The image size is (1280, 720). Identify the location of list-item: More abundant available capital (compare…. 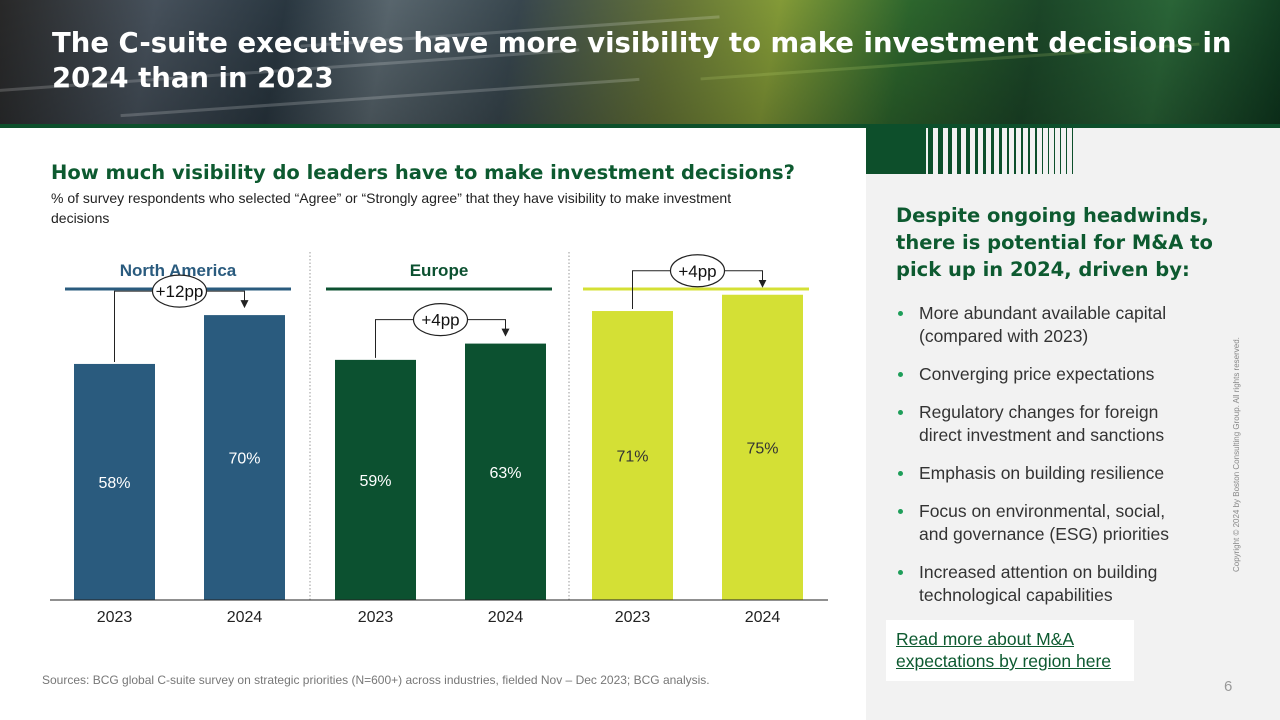
(1046, 325).